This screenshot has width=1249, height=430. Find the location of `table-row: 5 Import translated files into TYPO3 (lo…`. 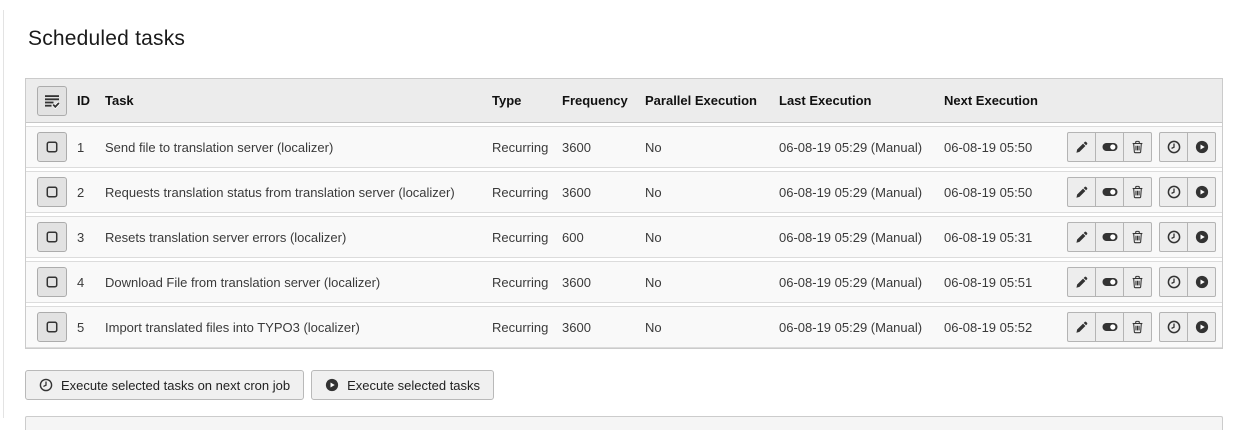

table-row: 5 Import translated files into TYPO3 (lo… is located at coordinates (624, 327).